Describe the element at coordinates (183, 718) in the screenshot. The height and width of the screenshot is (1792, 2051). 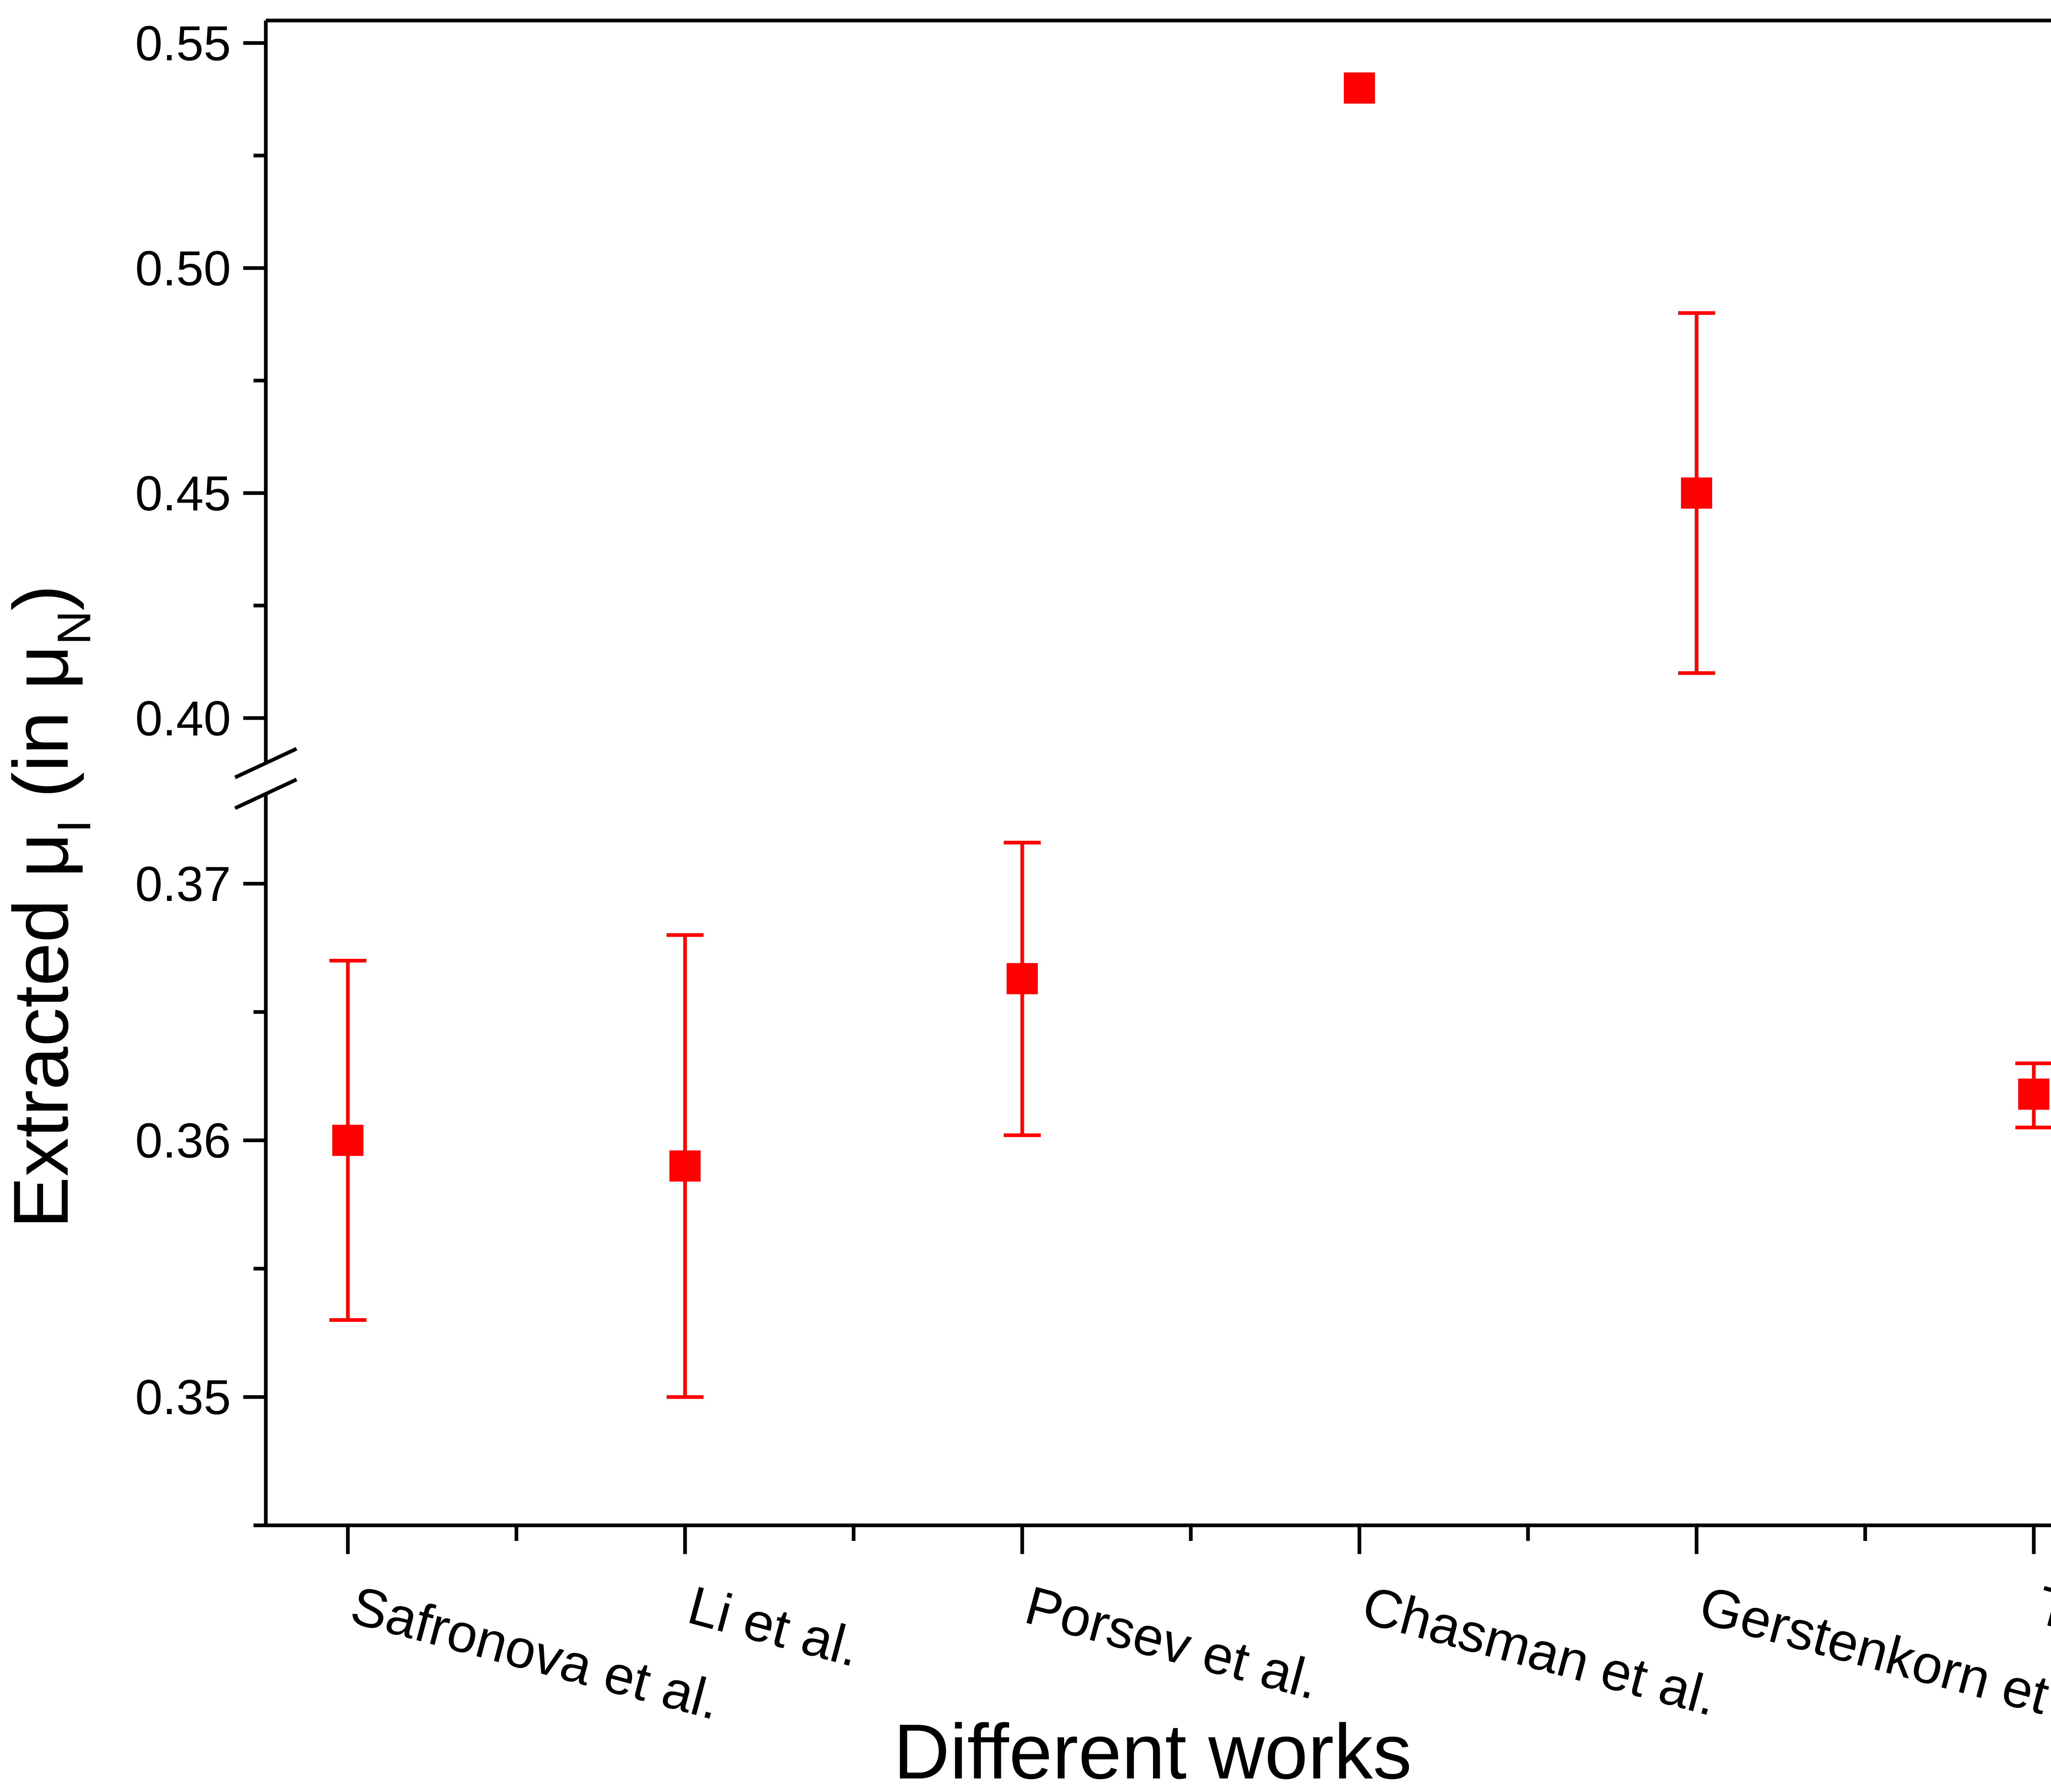
I see `y-tick-label: 0.40` at that location.